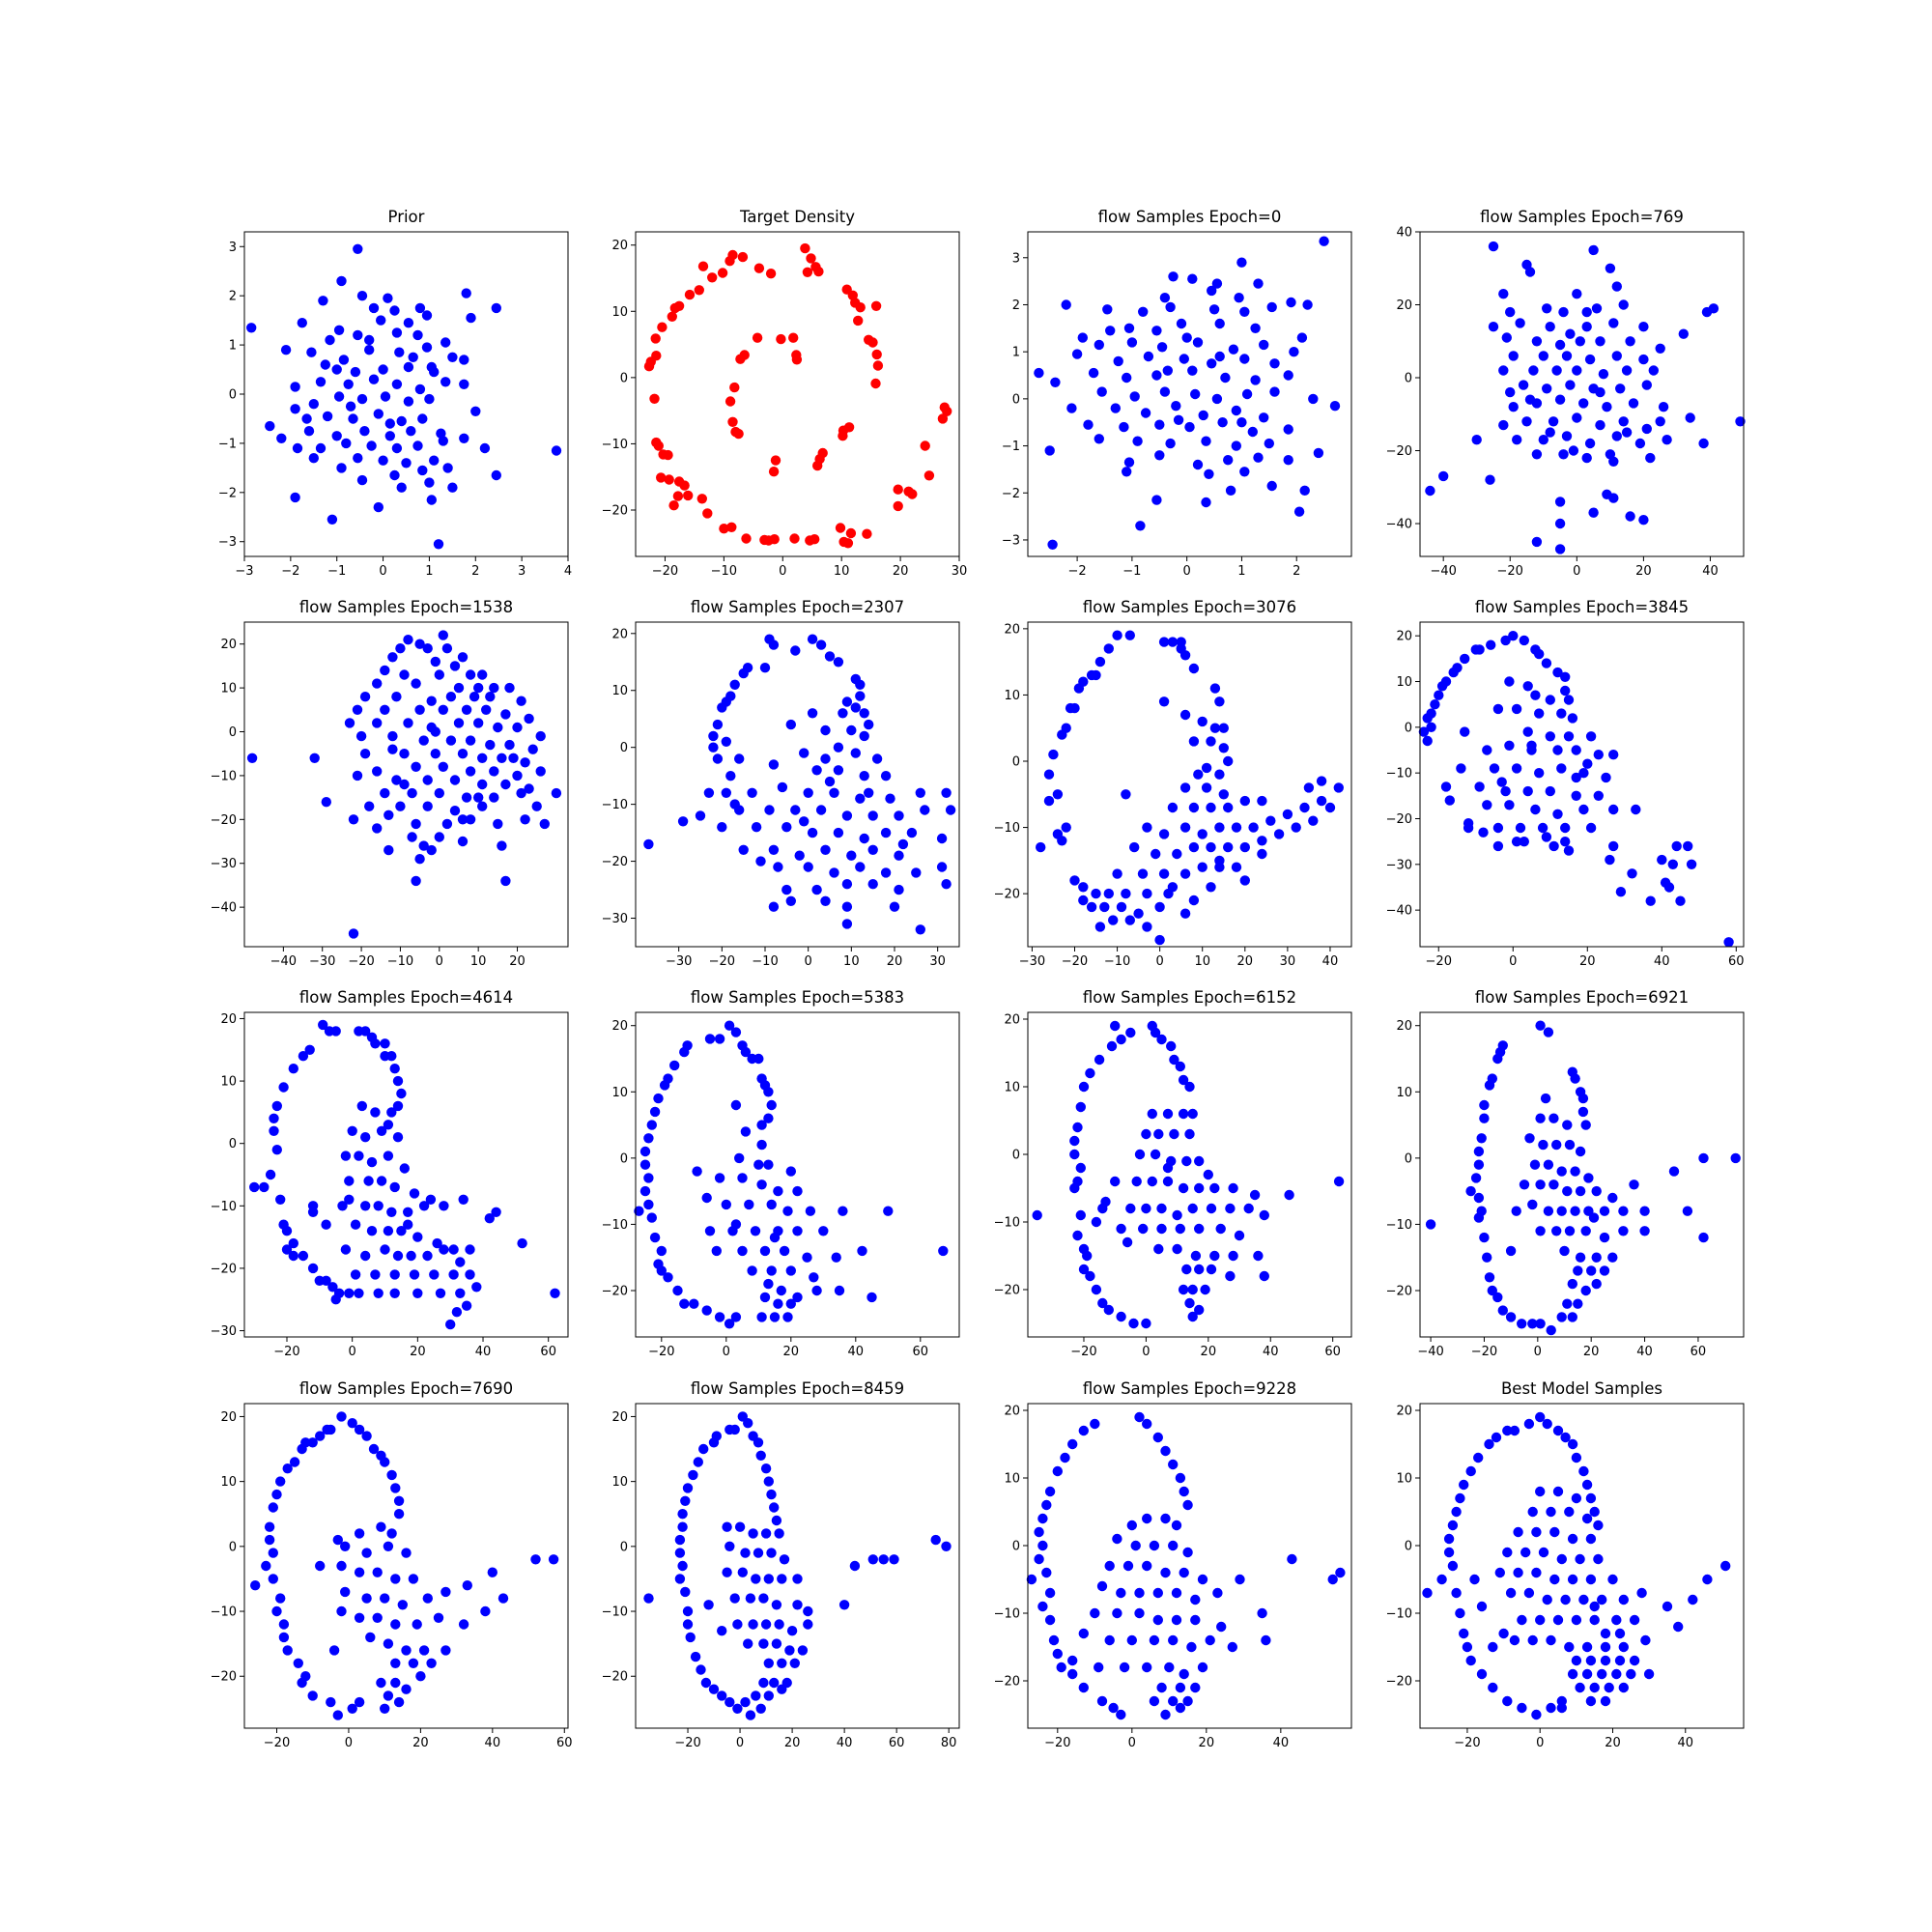 This screenshot has height=1932, width=1932. What do you see at coordinates (483, 1352) in the screenshot?
I see `x-tick-label: 40` at bounding box center [483, 1352].